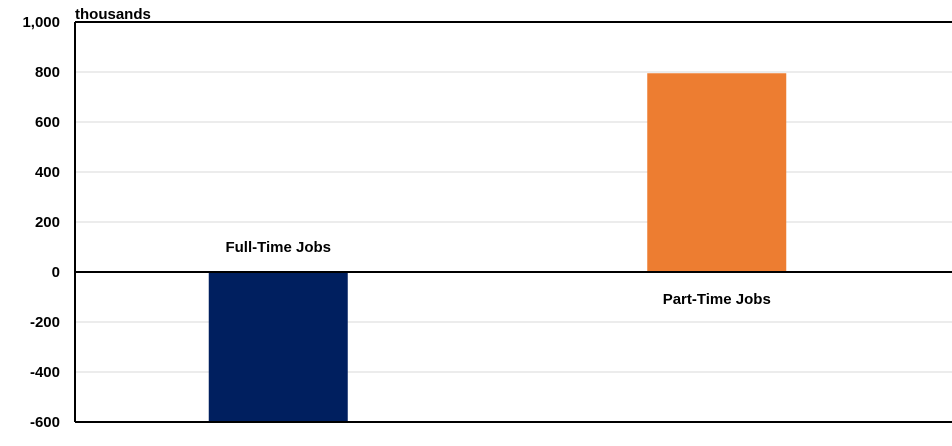 This screenshot has height=446, width=952. What do you see at coordinates (47, 122) in the screenshot?
I see `y-tick-label: 600` at bounding box center [47, 122].